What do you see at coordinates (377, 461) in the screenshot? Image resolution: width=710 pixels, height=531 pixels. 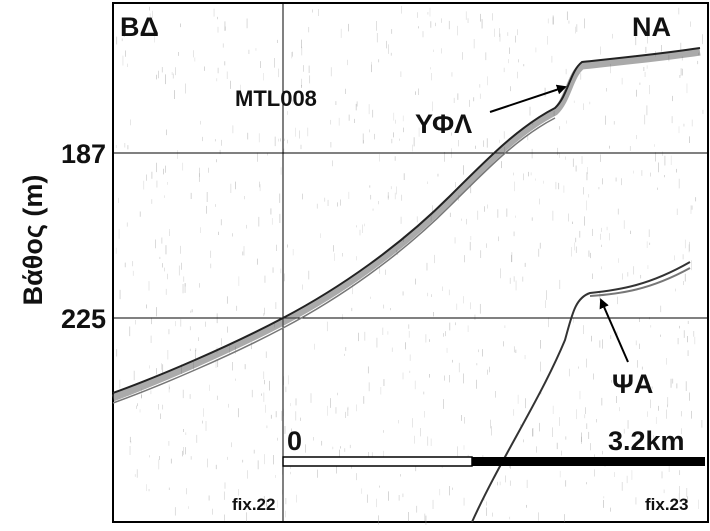 I see `scale-bar-white` at bounding box center [377, 461].